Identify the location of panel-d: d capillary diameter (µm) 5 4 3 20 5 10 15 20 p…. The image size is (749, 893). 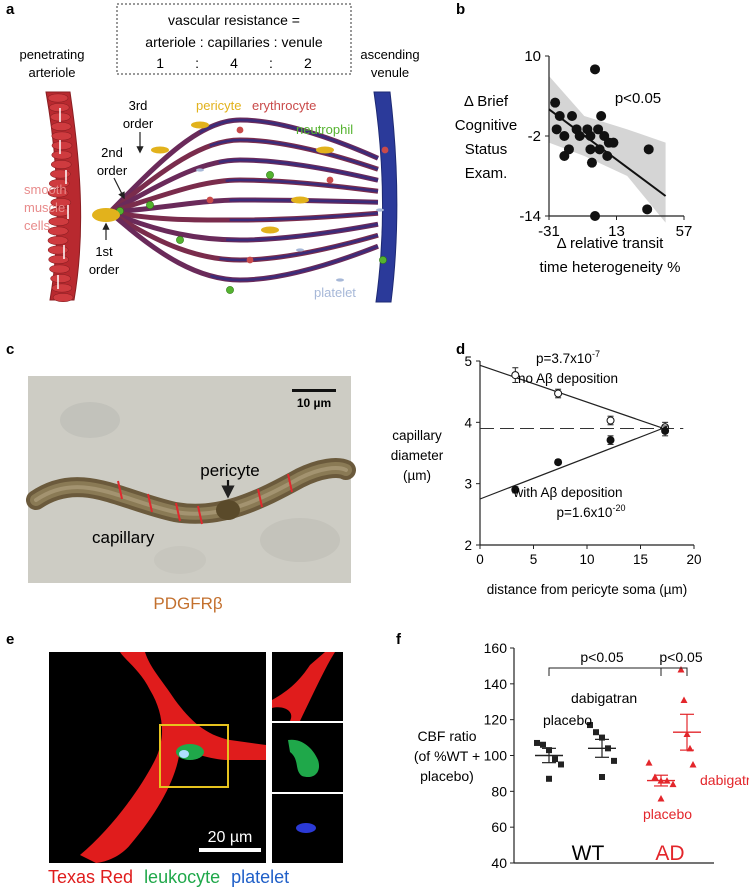
(546, 469).